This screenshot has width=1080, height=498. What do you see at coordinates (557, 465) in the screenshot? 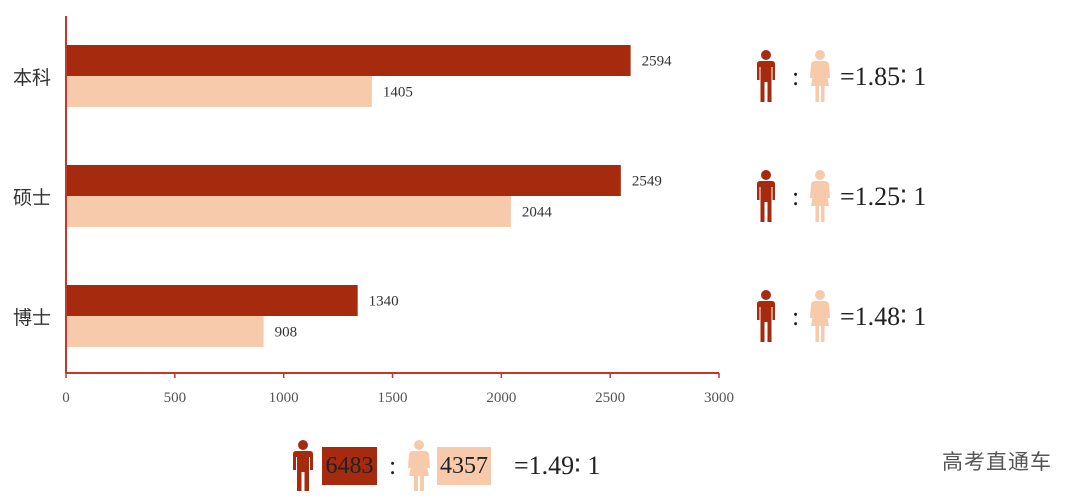
I see `total-ratio: =1.49∶ 1` at bounding box center [557, 465].